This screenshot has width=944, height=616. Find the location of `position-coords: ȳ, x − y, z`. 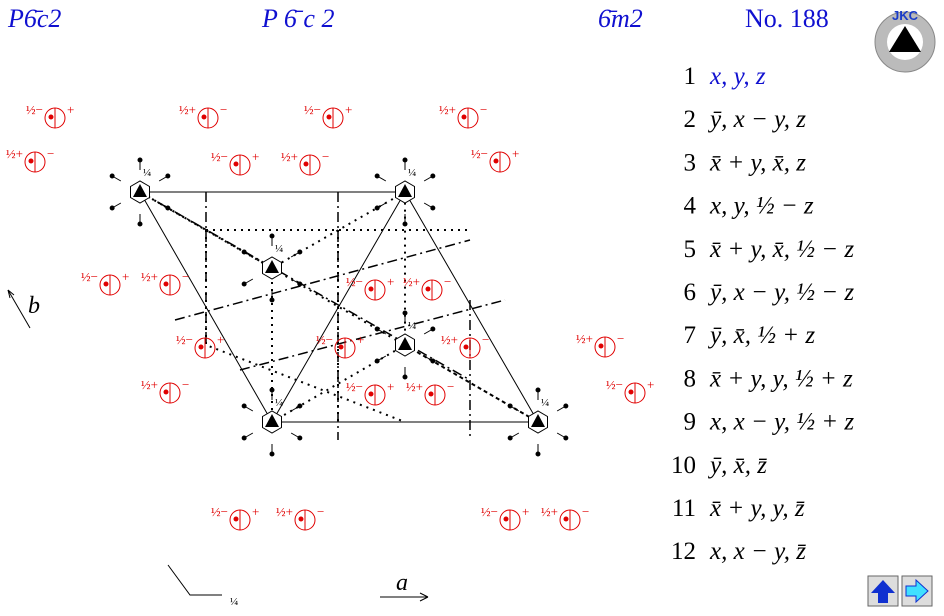

position-coords: ȳ, x − y, z is located at coordinates (756, 119).